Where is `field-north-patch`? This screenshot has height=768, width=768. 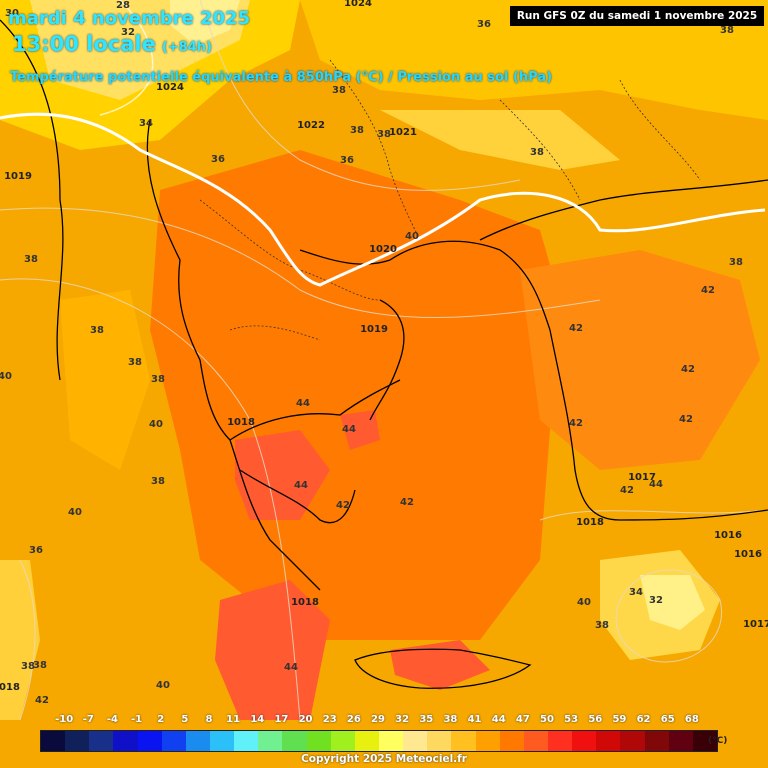 field-north-patch is located at coordinates (500, 140).